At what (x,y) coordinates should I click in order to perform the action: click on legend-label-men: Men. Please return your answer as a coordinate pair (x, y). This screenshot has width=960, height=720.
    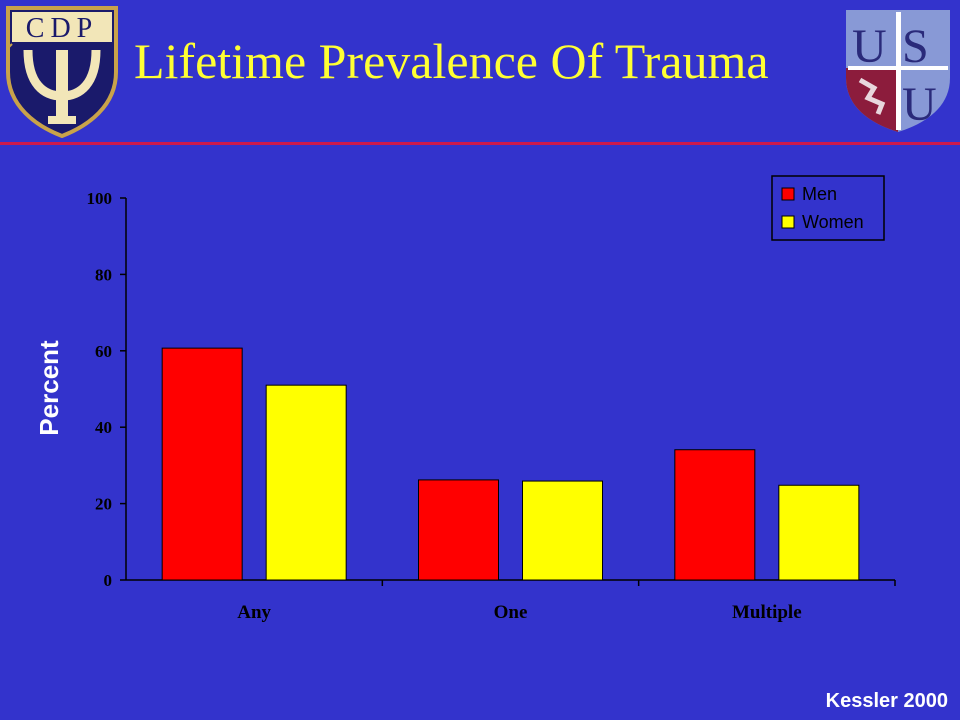
    Looking at the image, I should click on (819, 194).